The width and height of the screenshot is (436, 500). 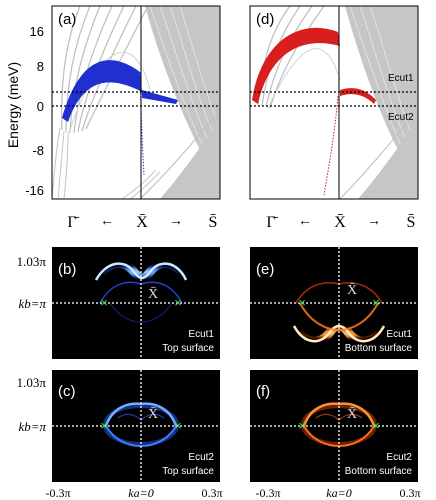 I want to click on energy-axis: Energy (meV) 16 8 0 -8 -16, so click(x=24, y=111).